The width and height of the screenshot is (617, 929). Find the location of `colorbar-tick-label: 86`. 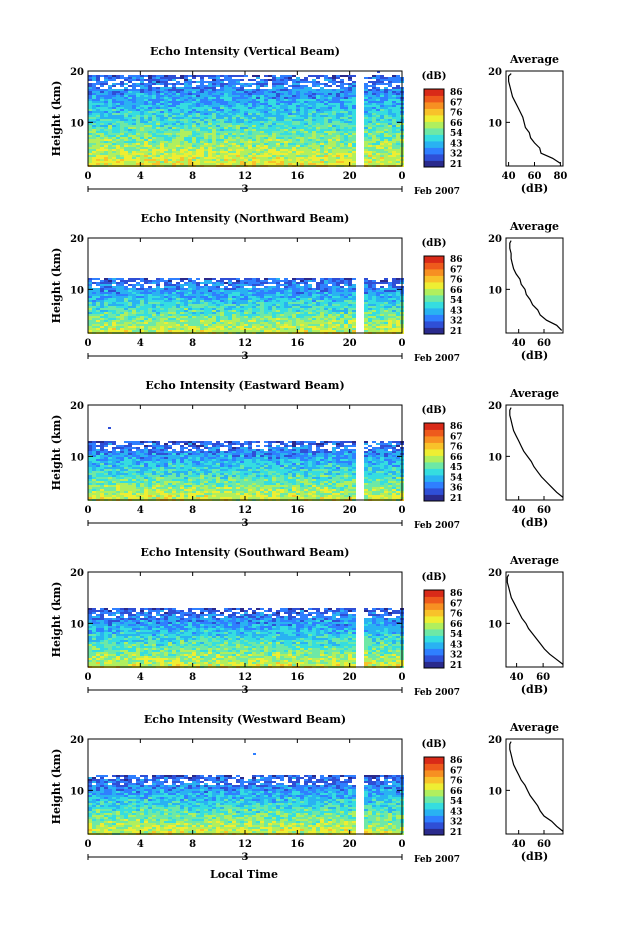

colorbar-tick-label: 86 is located at coordinates (456, 93).